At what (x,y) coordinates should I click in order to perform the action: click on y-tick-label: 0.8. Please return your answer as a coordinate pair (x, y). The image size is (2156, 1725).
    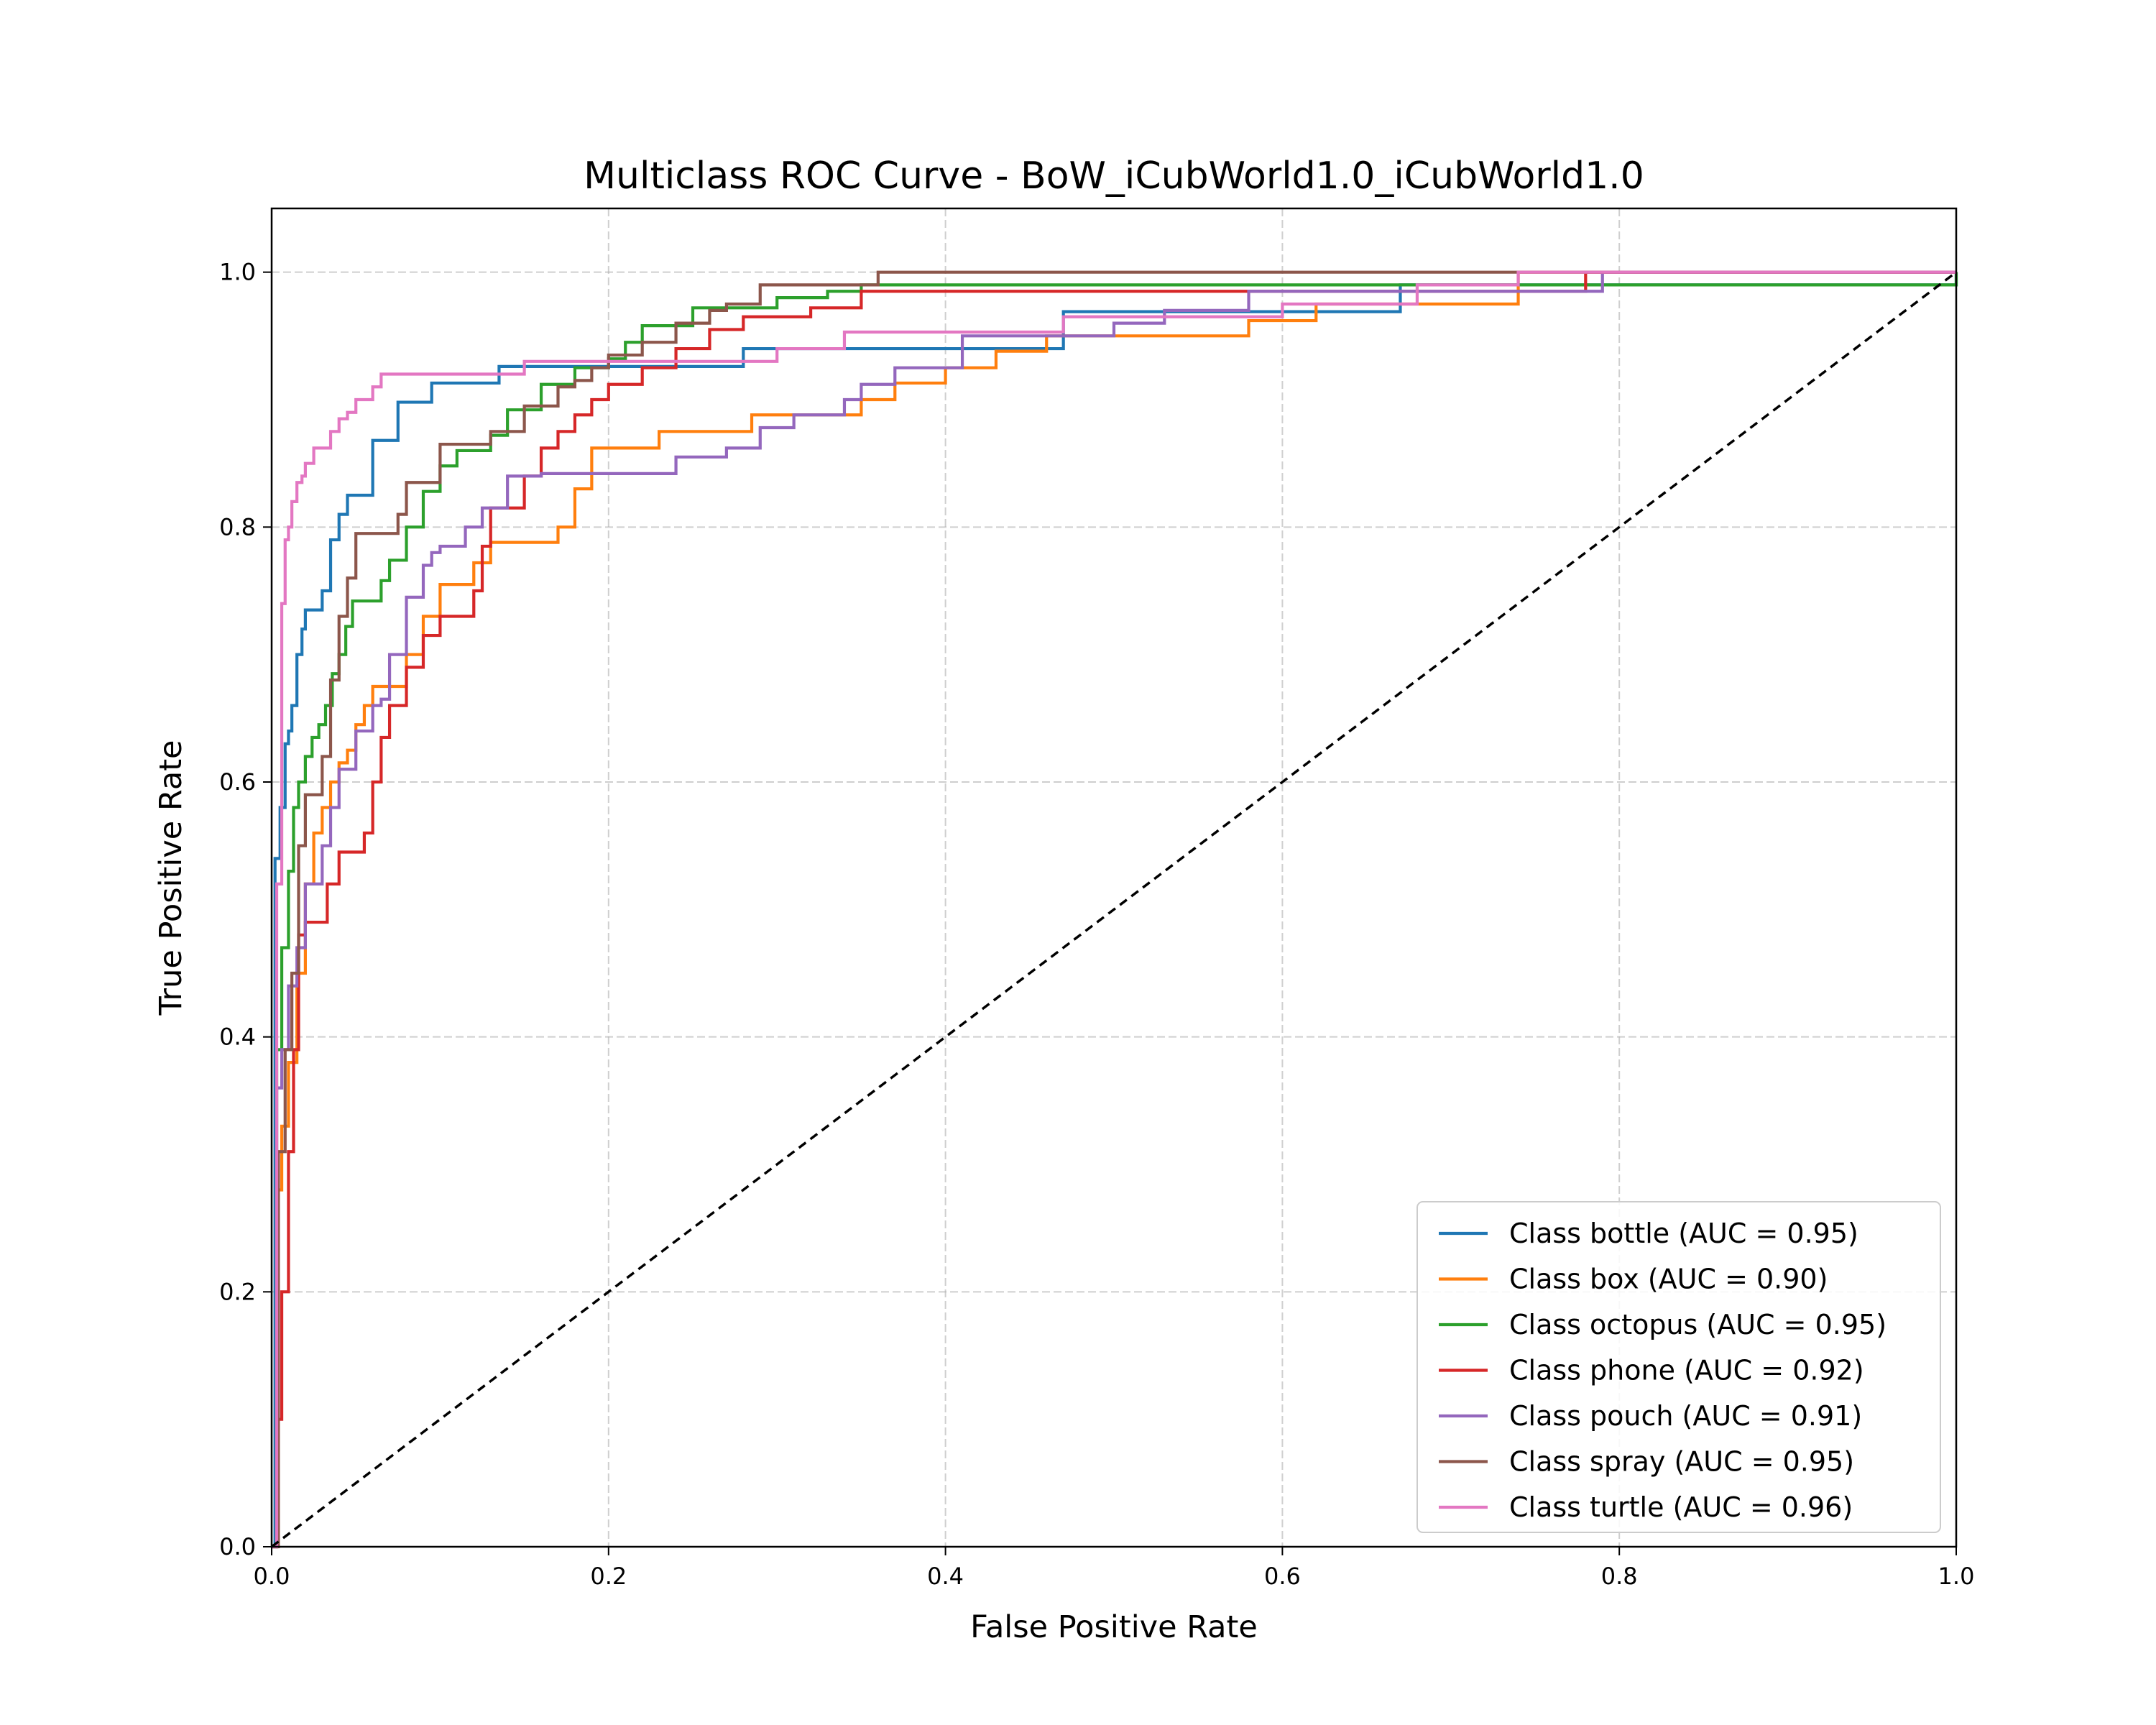
    Looking at the image, I should click on (238, 526).